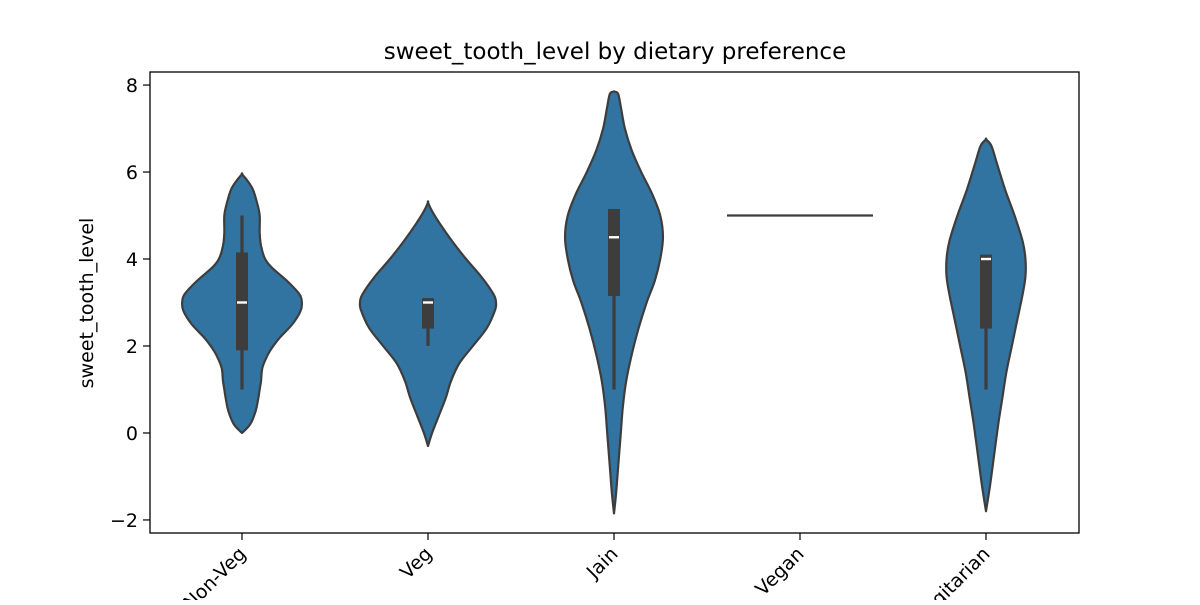  Describe the element at coordinates (87, 303) in the screenshot. I see `y-axis-label: sweet_tooth_level` at that location.